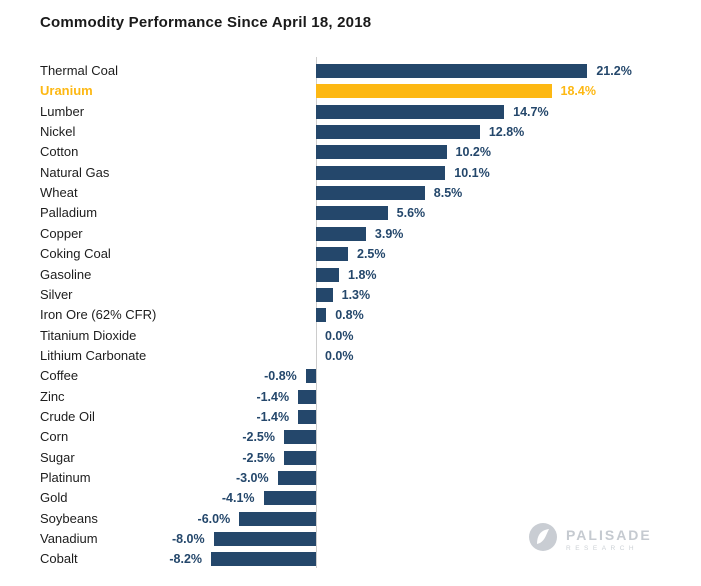  What do you see at coordinates (350, 397) in the screenshot?
I see `chart-row: Zinc -1.4%` at bounding box center [350, 397].